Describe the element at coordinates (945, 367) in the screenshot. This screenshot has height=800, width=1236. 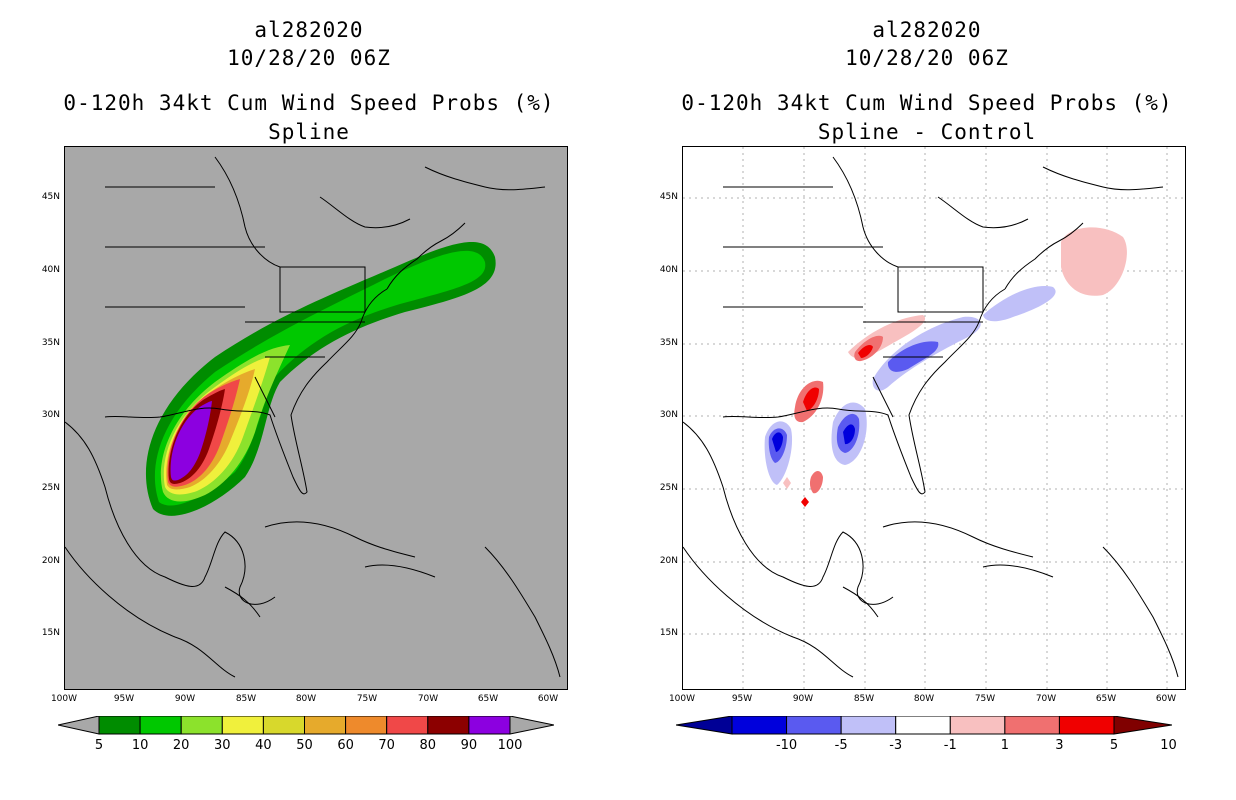
I see `difference-contours` at that location.